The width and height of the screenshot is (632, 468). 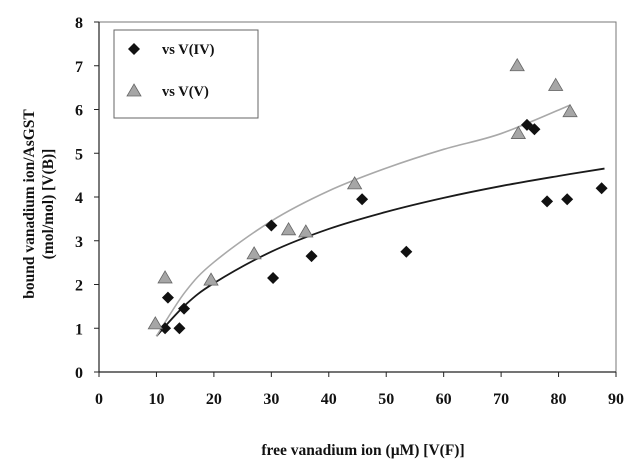 I want to click on x-tick-label: 30, so click(x=271, y=399).